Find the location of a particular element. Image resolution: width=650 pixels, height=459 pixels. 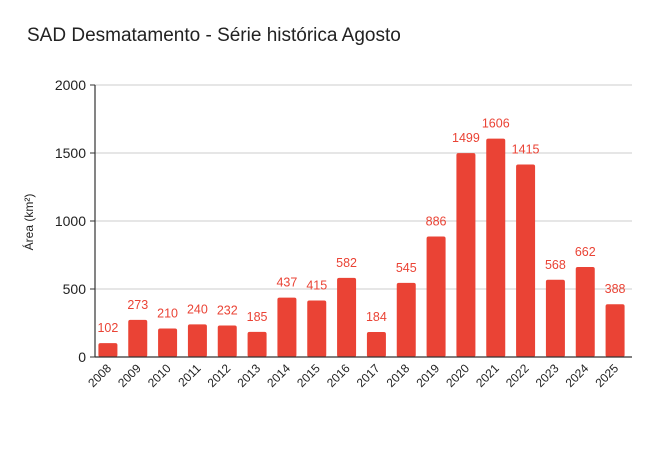

y-tick-label: 1000 is located at coordinates (70, 221).